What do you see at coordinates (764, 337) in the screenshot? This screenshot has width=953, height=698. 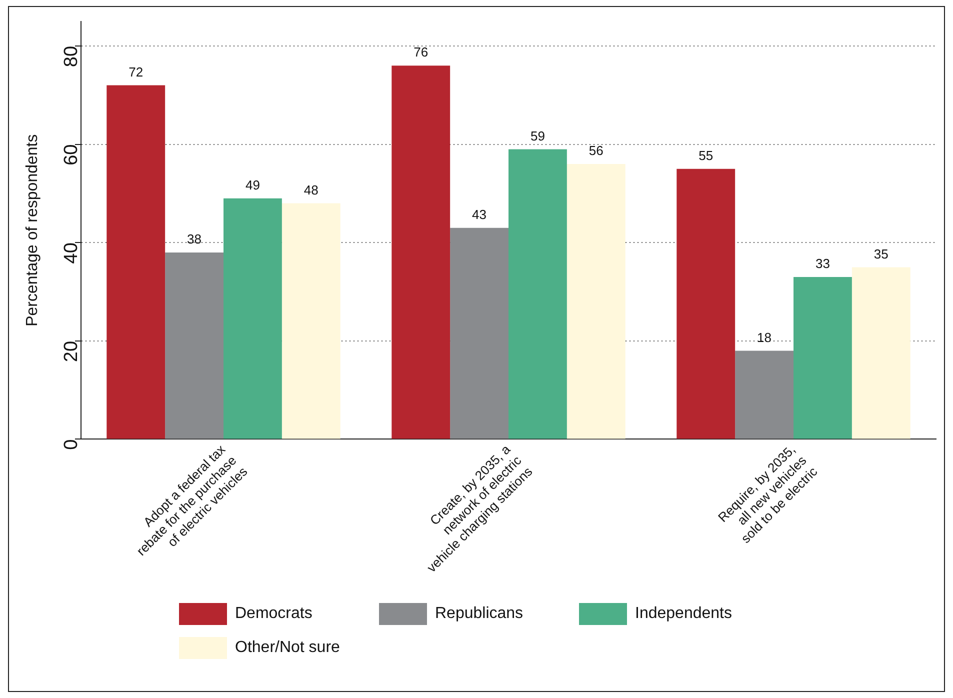 I see `data-label: 18` at bounding box center [764, 337].